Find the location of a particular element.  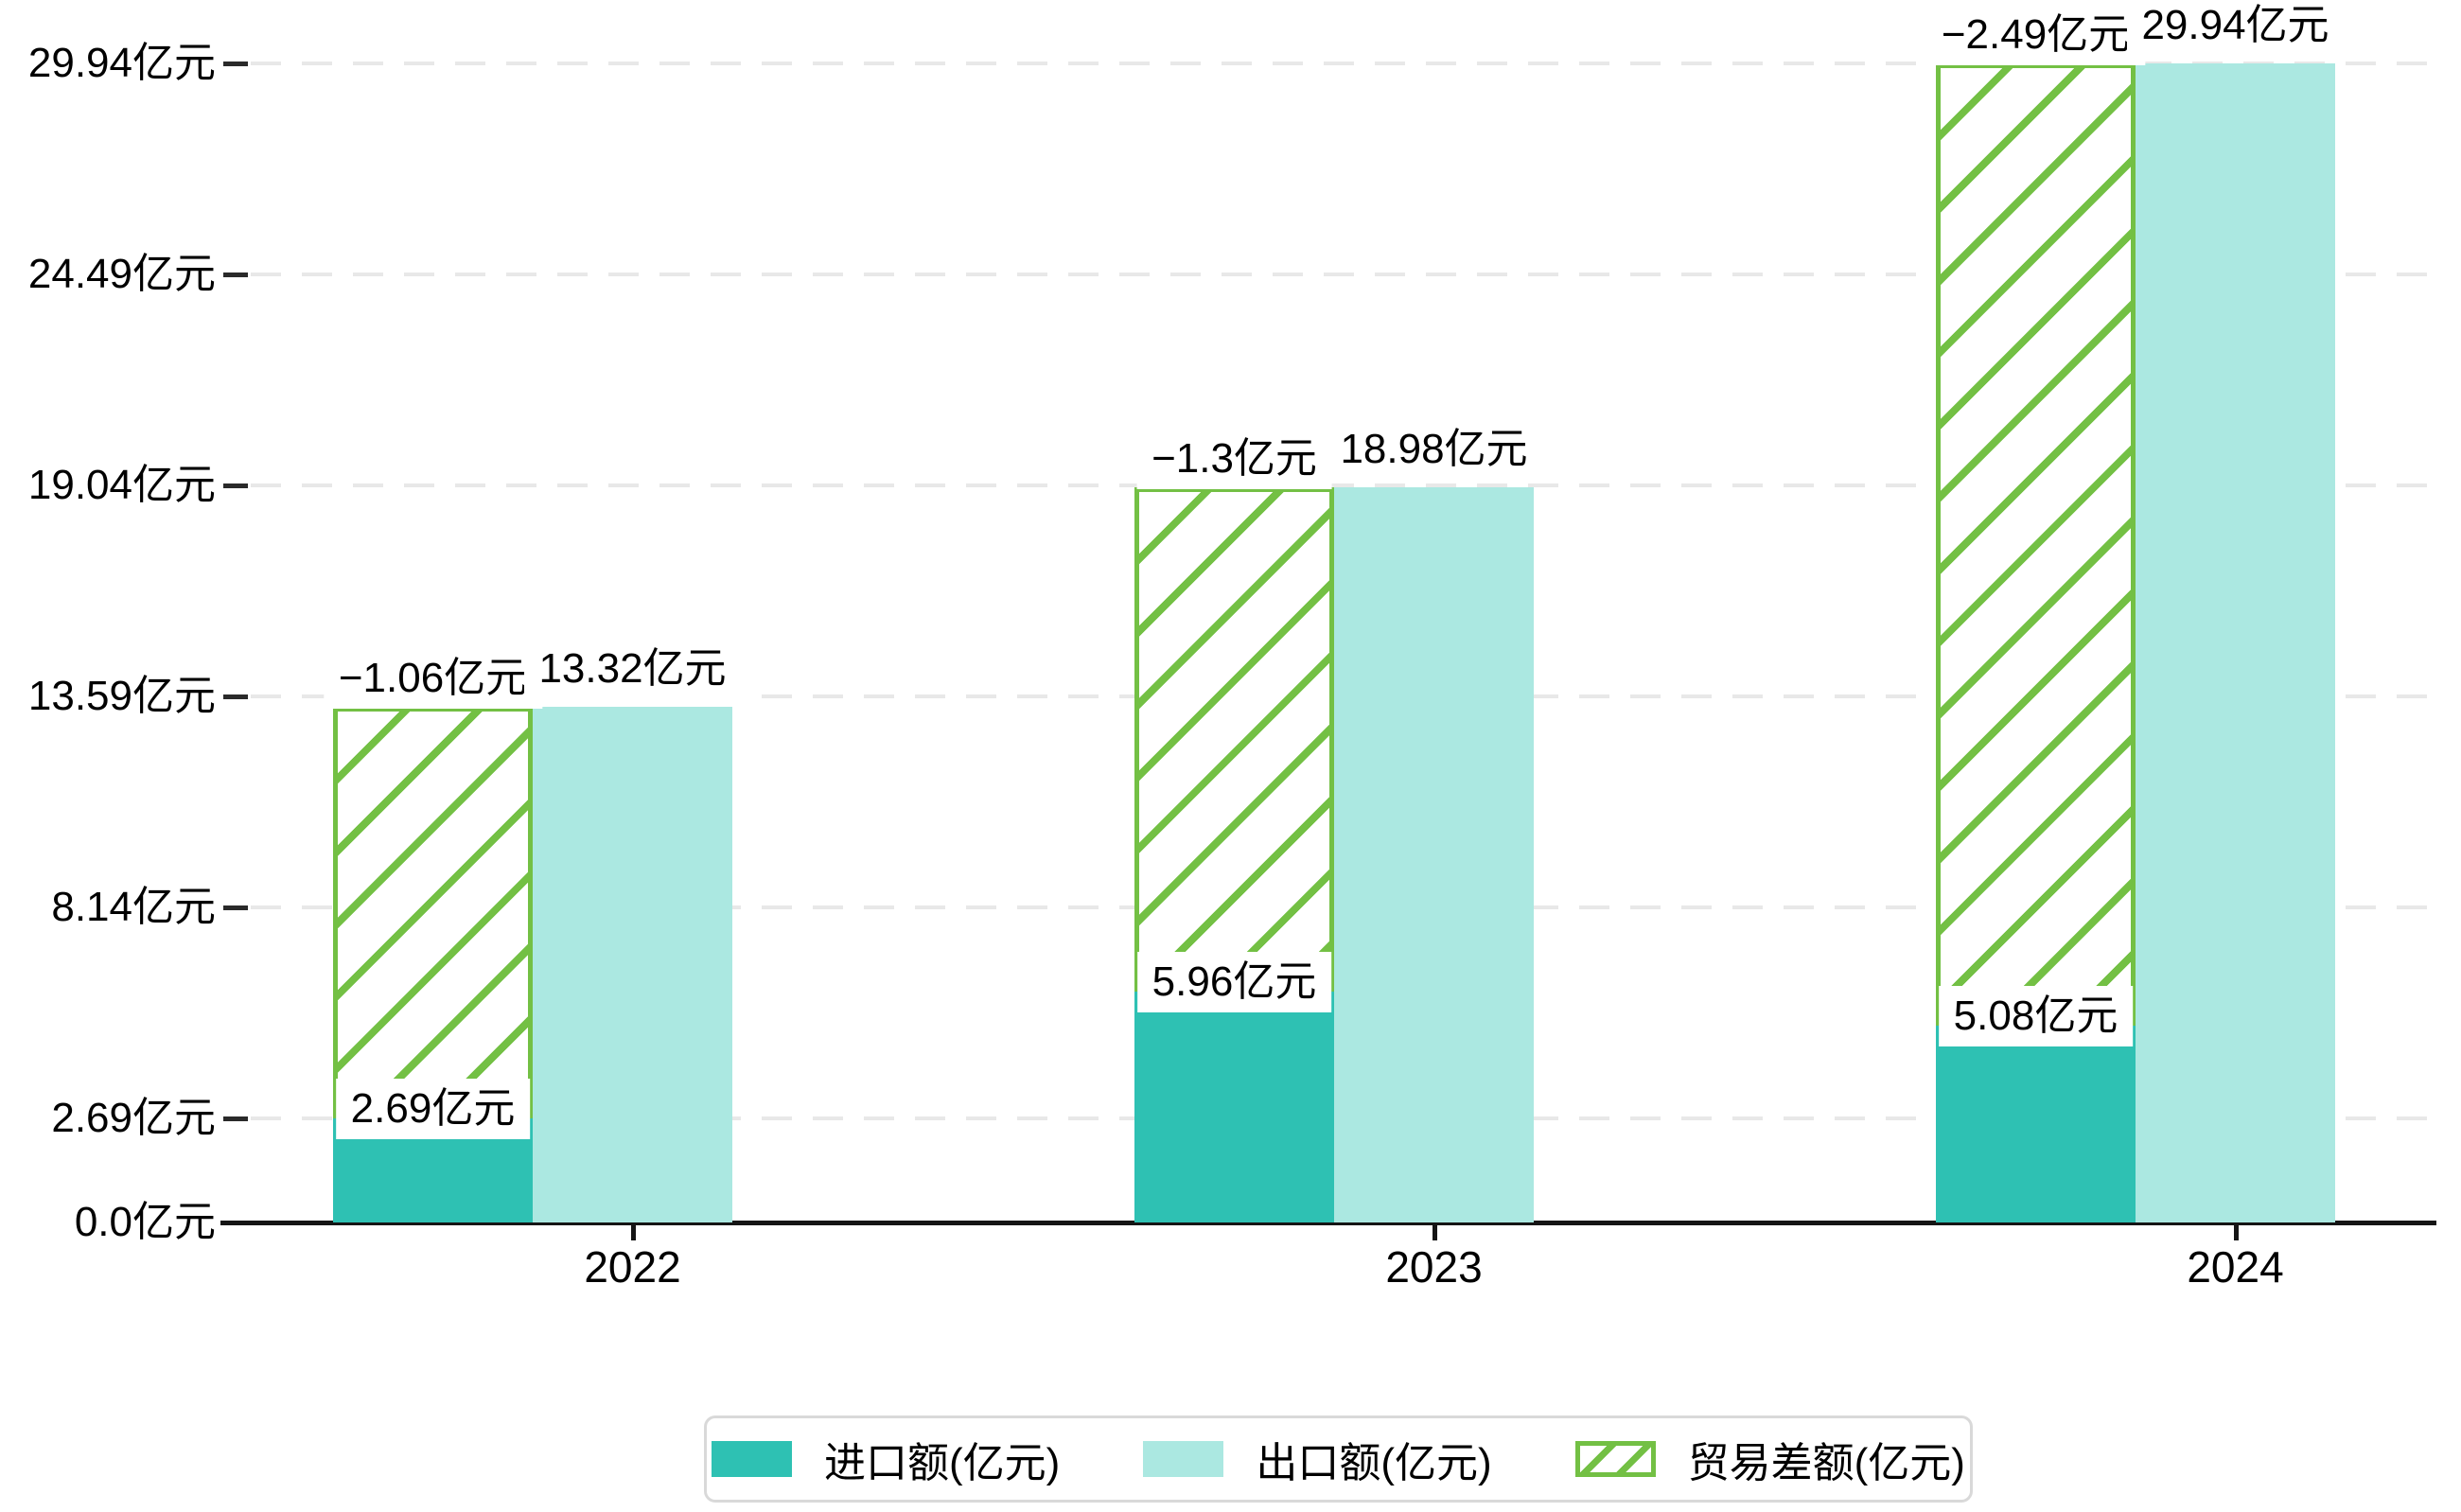

trade-balance-swatch-icon is located at coordinates (1615, 1459).